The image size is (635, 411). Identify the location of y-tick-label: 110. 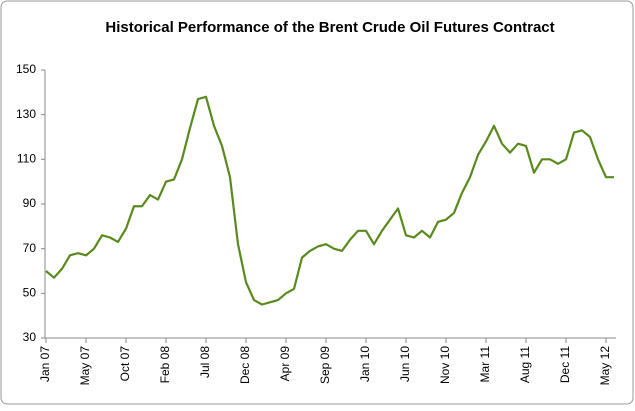
(26, 159).